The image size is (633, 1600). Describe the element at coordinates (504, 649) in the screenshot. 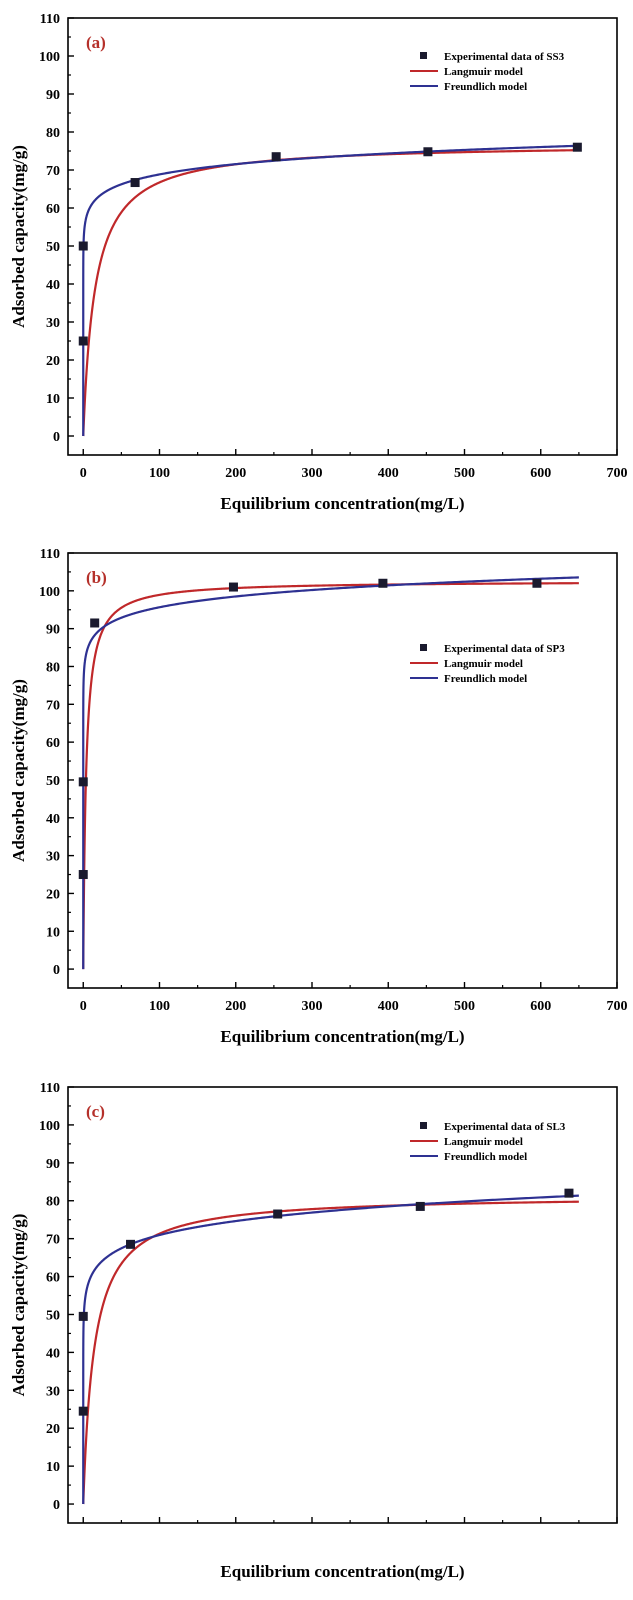

I see `legend-entry: Experimental data of SP3` at that location.